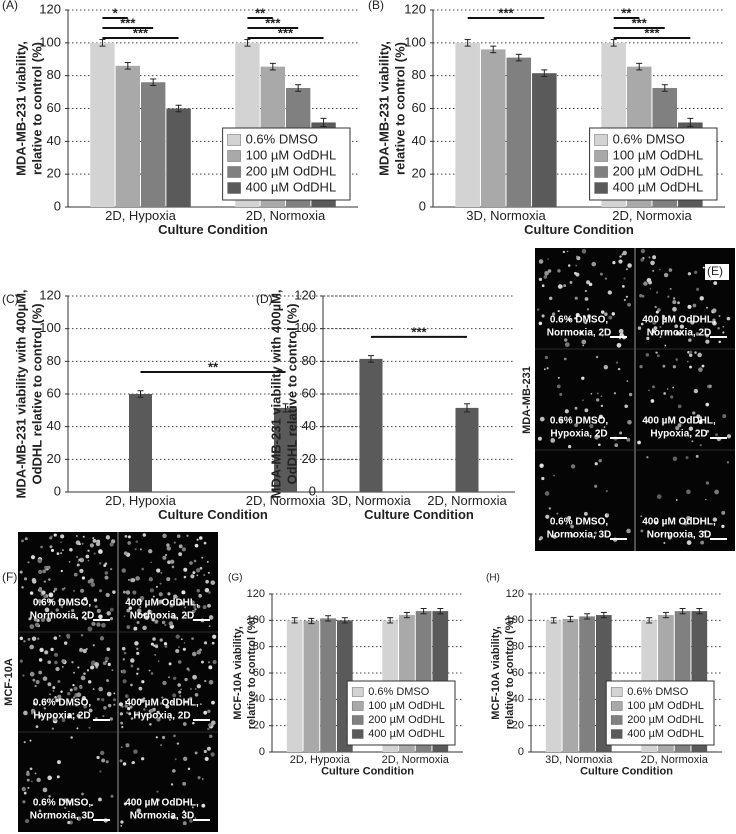 The height and width of the screenshot is (834, 736). Describe the element at coordinates (406, 706) in the screenshot. I see `legend-label: 100 µM OdDHL` at that location.